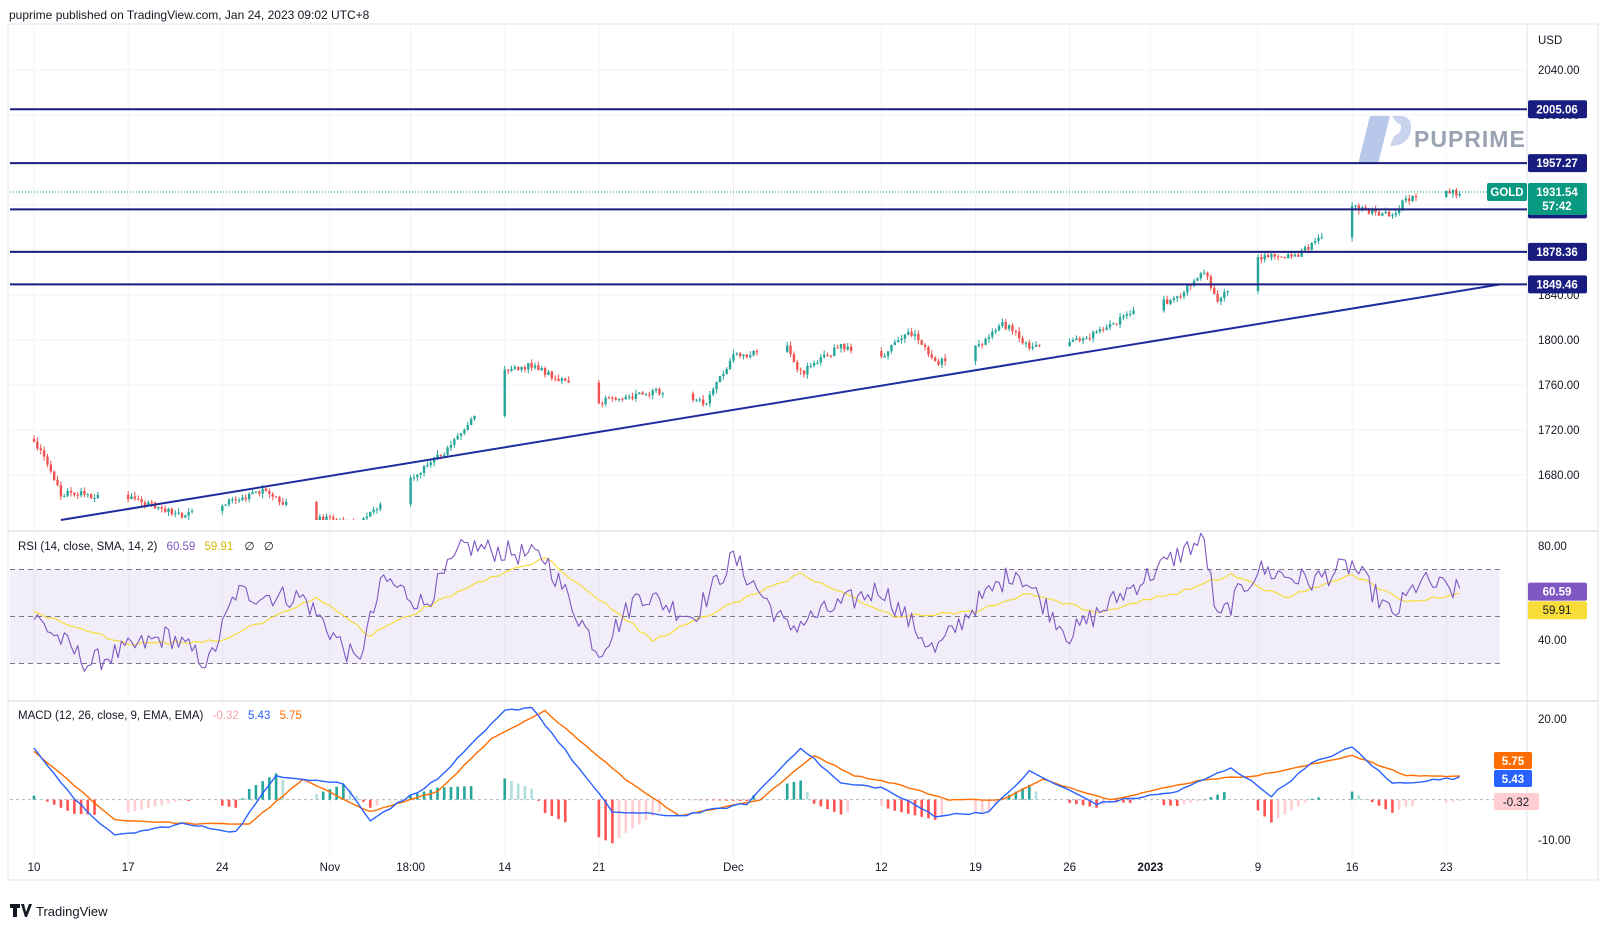 This screenshot has height=931, width=1600. I want to click on macd-signal-line, so click(746, 767).